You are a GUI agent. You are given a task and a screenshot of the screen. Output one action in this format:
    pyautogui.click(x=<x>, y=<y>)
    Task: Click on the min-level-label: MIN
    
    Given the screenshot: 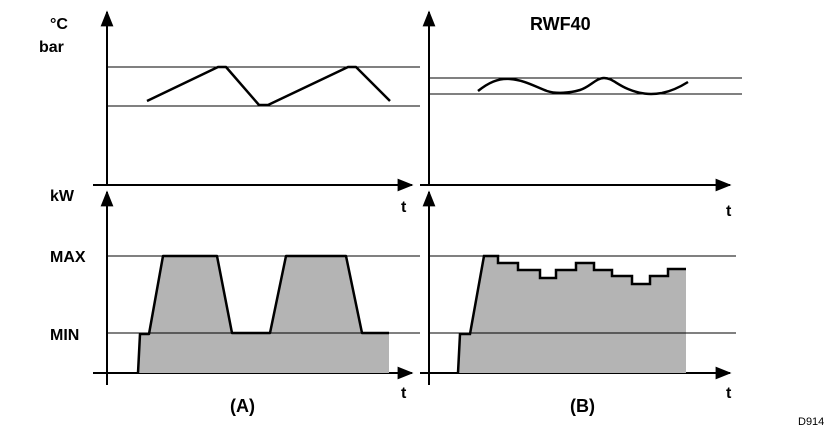 What is the action you would take?
    pyautogui.click(x=64, y=335)
    